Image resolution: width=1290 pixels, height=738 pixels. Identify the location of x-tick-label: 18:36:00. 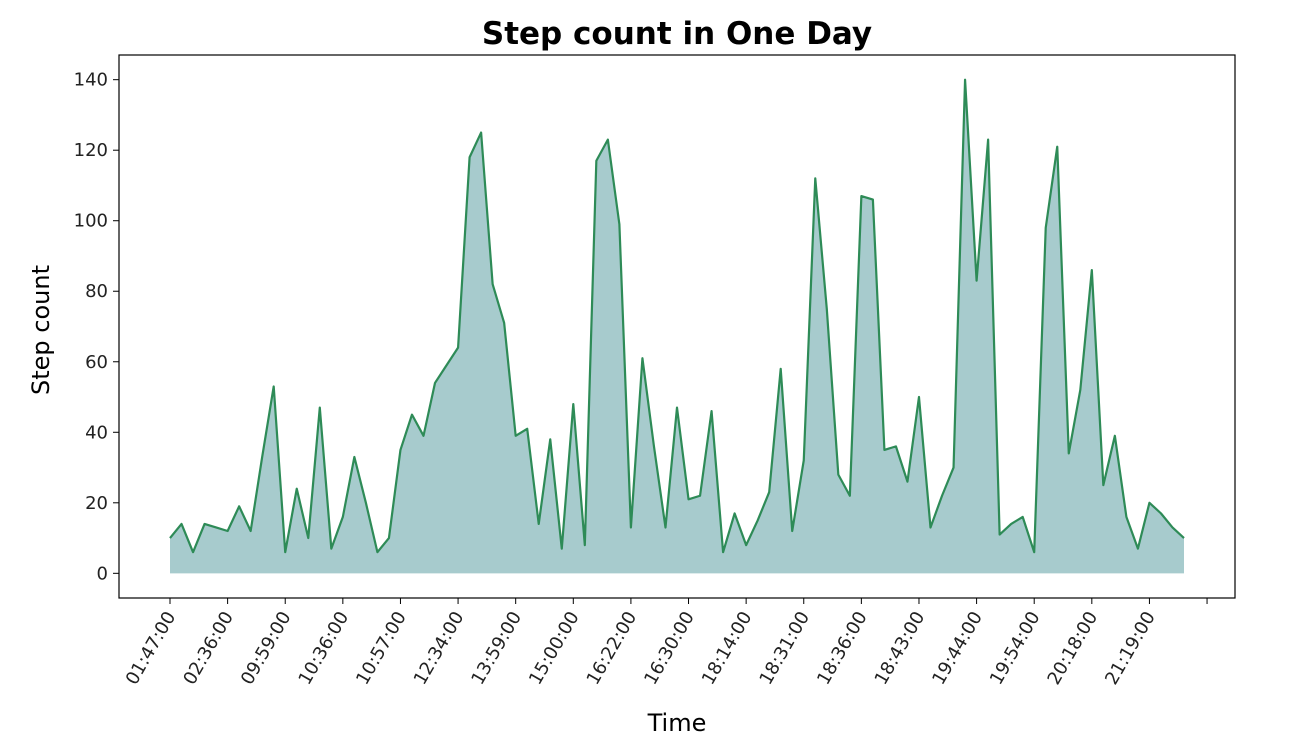
(842, 648).